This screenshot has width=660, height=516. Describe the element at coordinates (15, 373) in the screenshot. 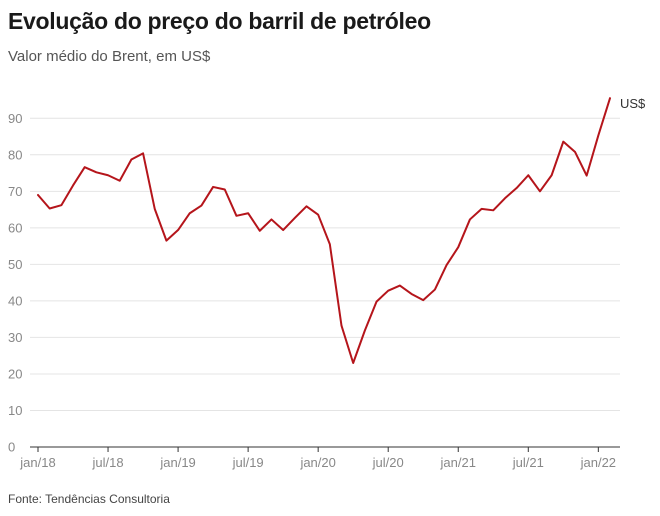

I see `y-tick-label: 20` at that location.